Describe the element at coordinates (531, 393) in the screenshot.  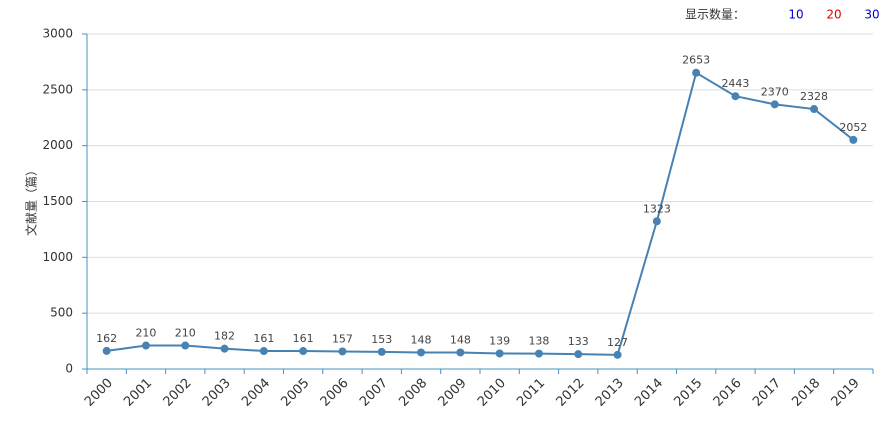
I see `x-tick-label: 2011` at that location.